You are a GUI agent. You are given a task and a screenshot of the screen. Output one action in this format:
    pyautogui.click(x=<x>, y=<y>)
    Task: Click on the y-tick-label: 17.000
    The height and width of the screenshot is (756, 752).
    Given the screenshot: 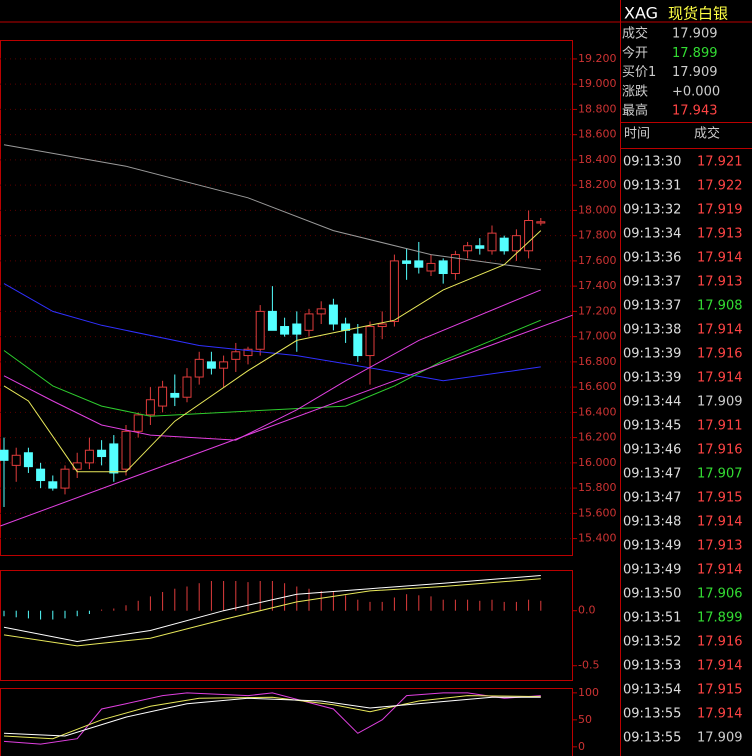 What is the action you would take?
    pyautogui.click(x=597, y=336)
    